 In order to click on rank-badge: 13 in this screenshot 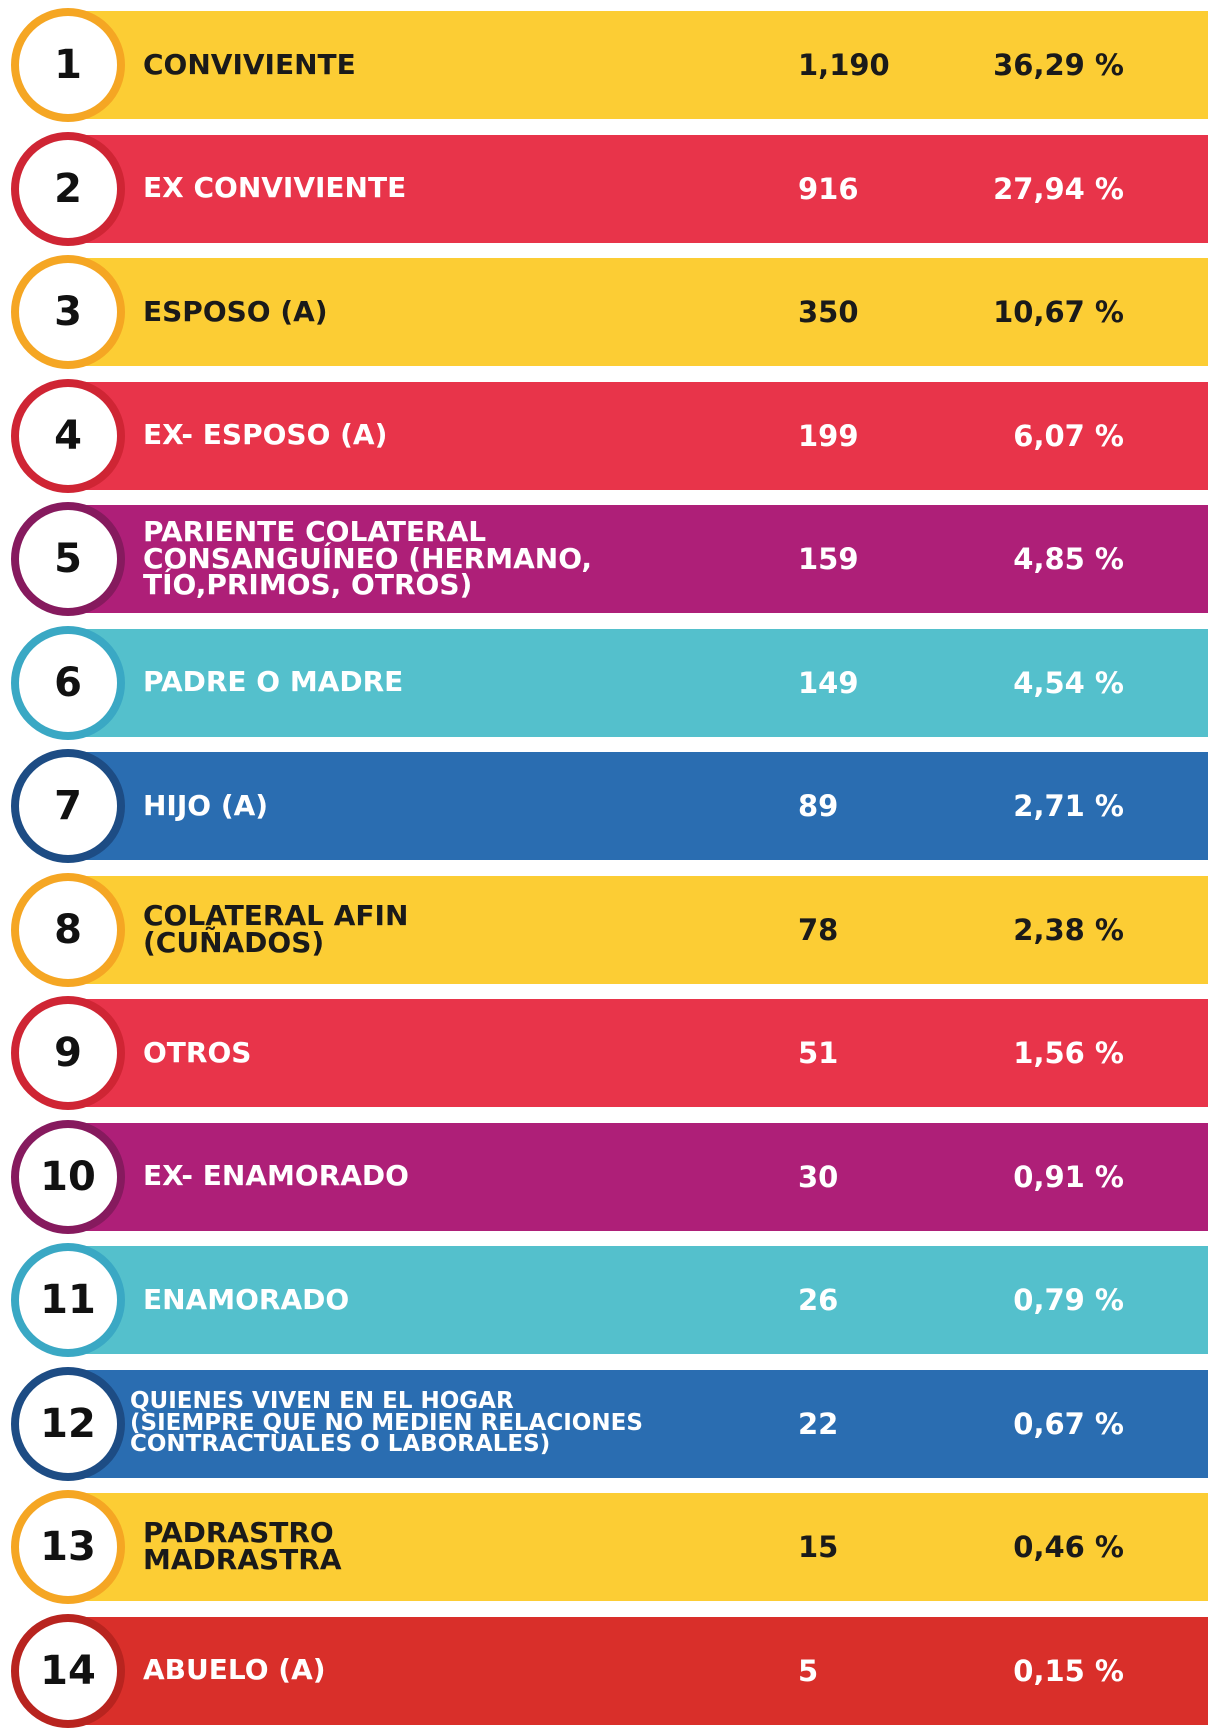, I will do `click(68, 1547)`.